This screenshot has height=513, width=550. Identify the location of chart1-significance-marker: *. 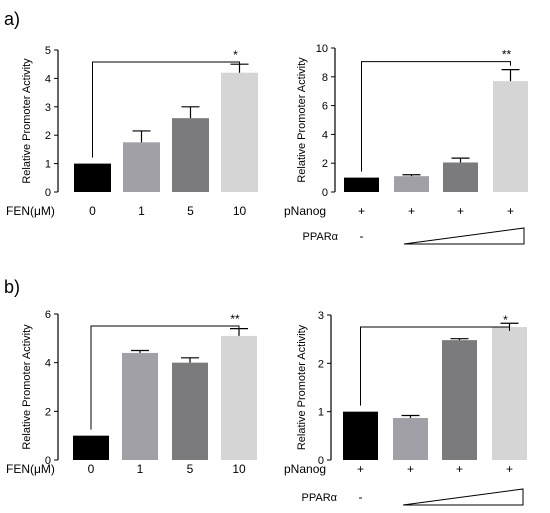
(235, 55).